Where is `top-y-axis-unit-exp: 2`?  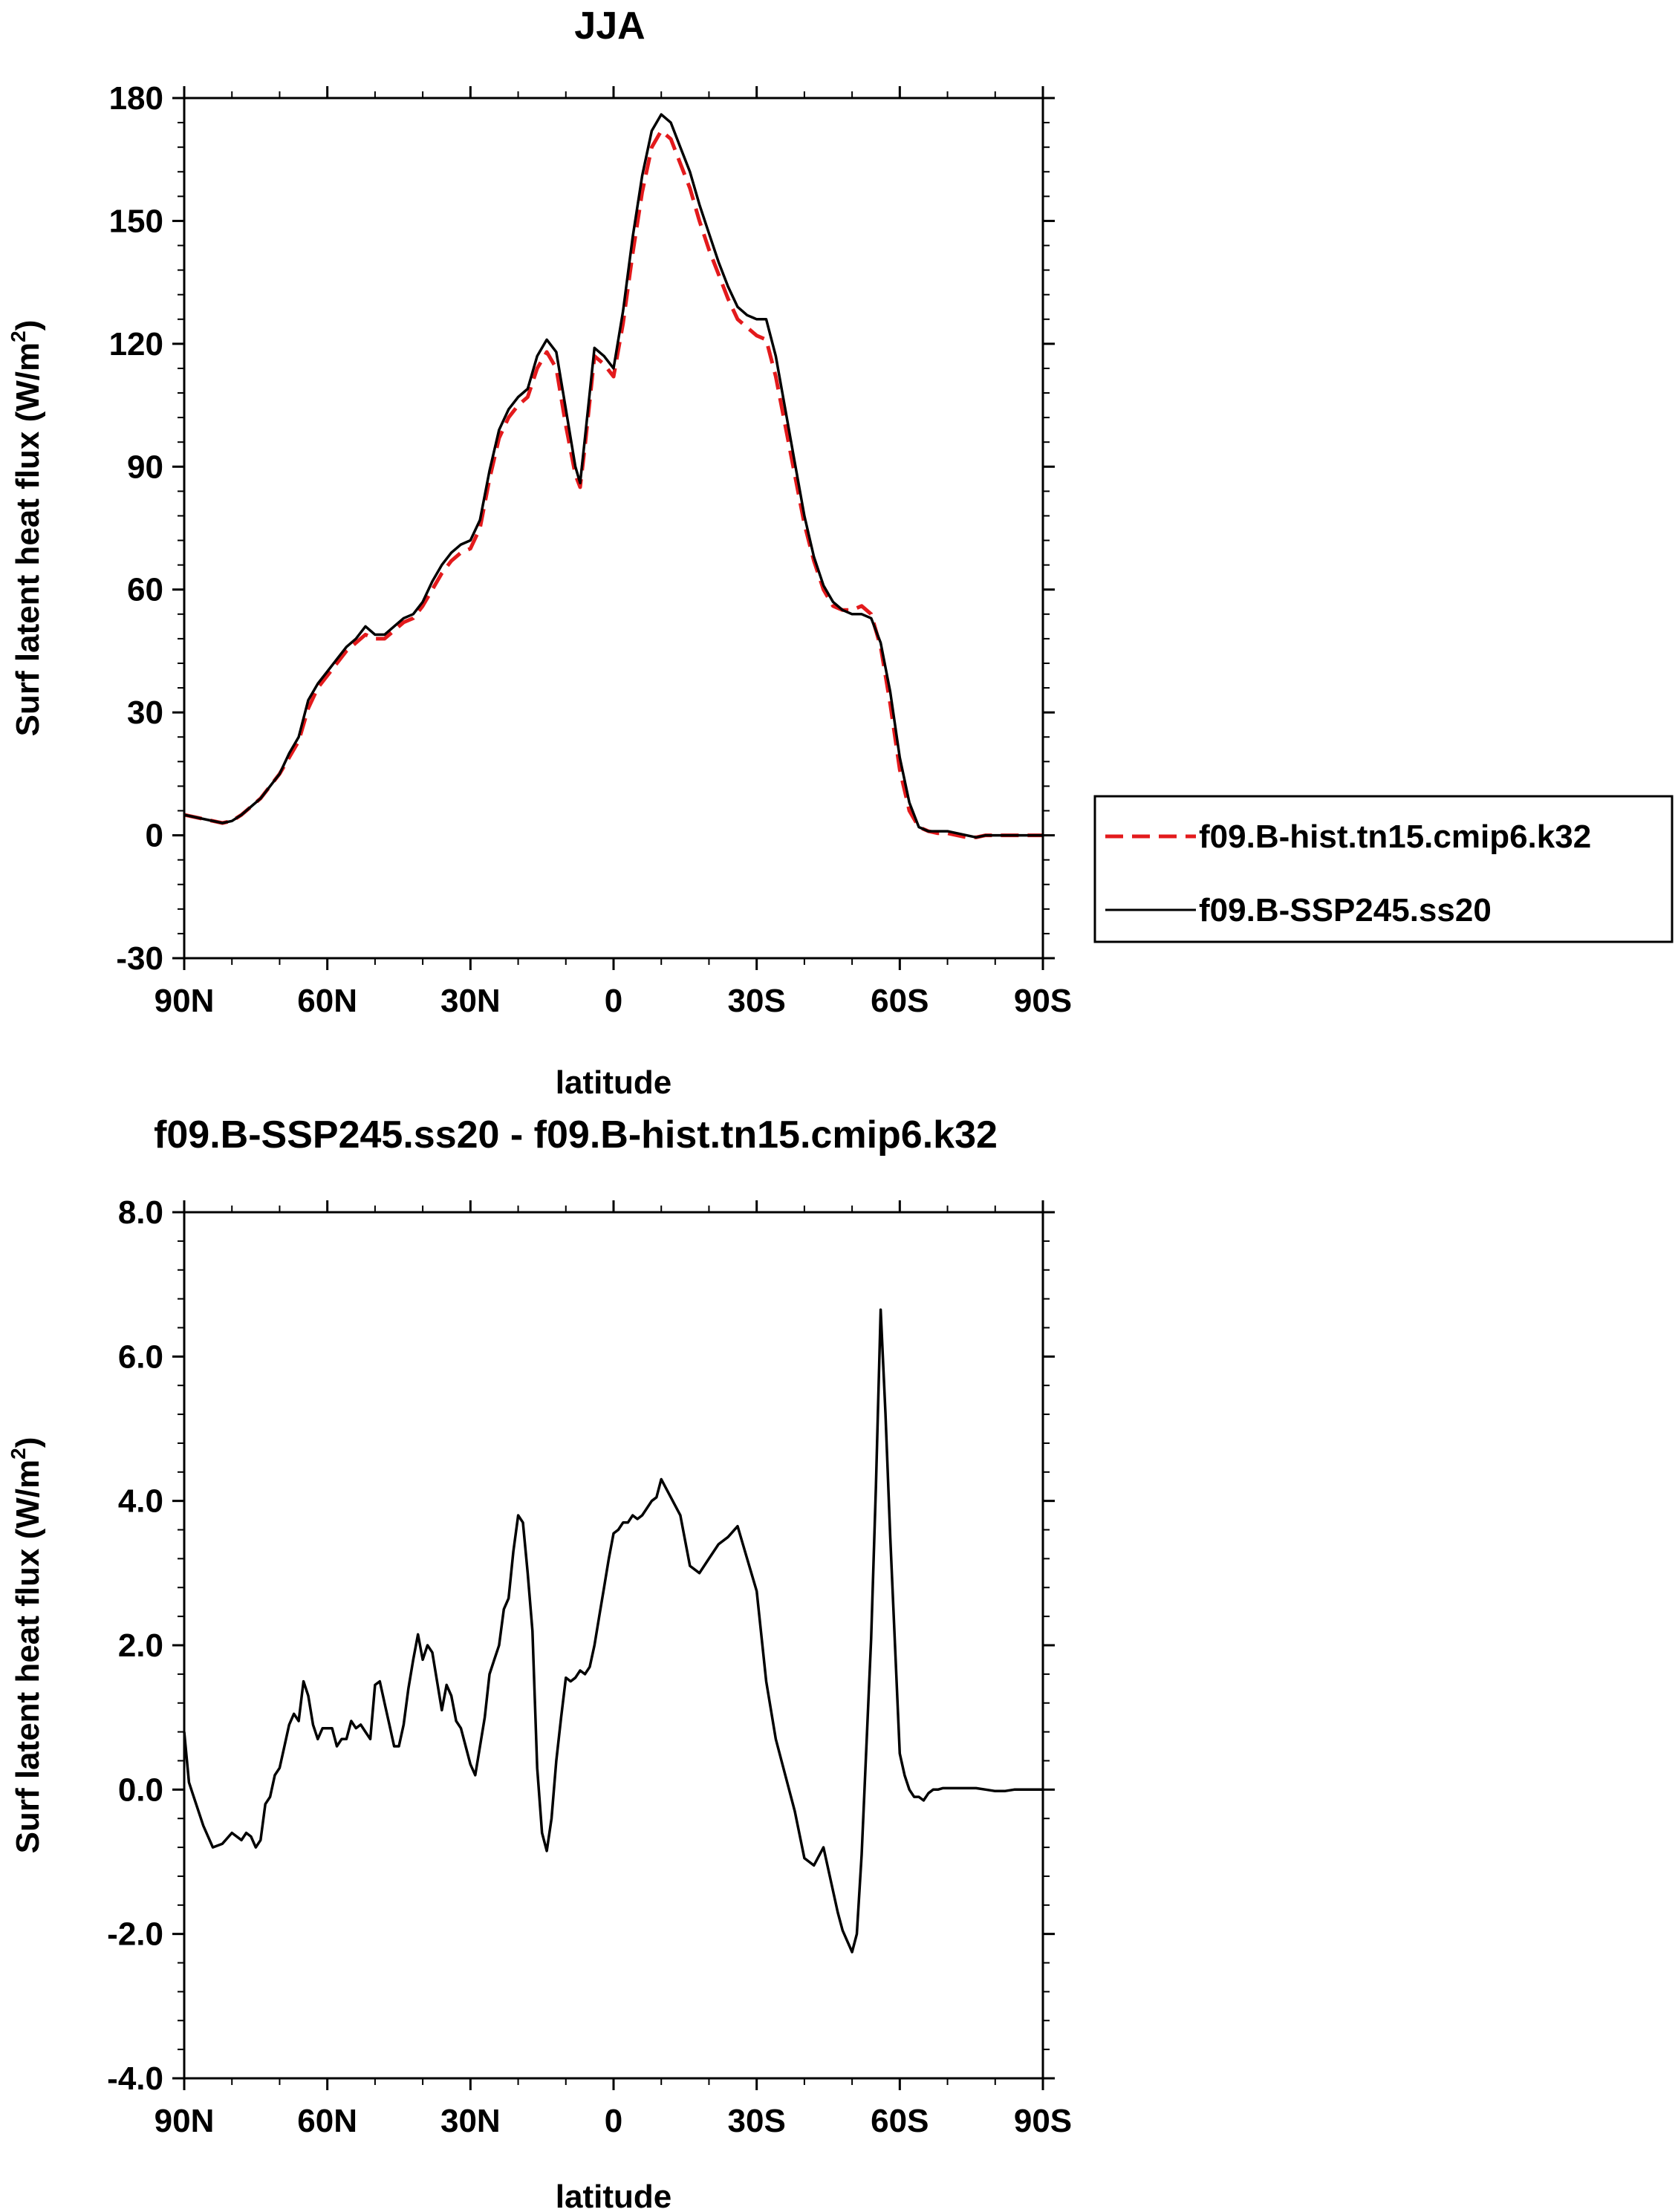 top-y-axis-unit-exp: 2 is located at coordinates (18, 336).